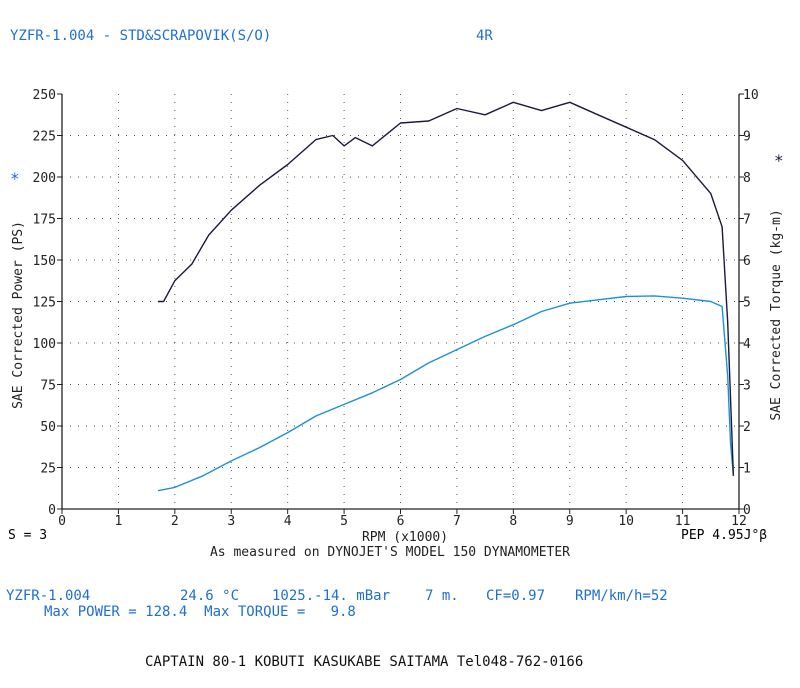 The width and height of the screenshot is (800, 688). Describe the element at coordinates (747, 137) in the screenshot. I see `y-right-tick-label: 9` at that location.